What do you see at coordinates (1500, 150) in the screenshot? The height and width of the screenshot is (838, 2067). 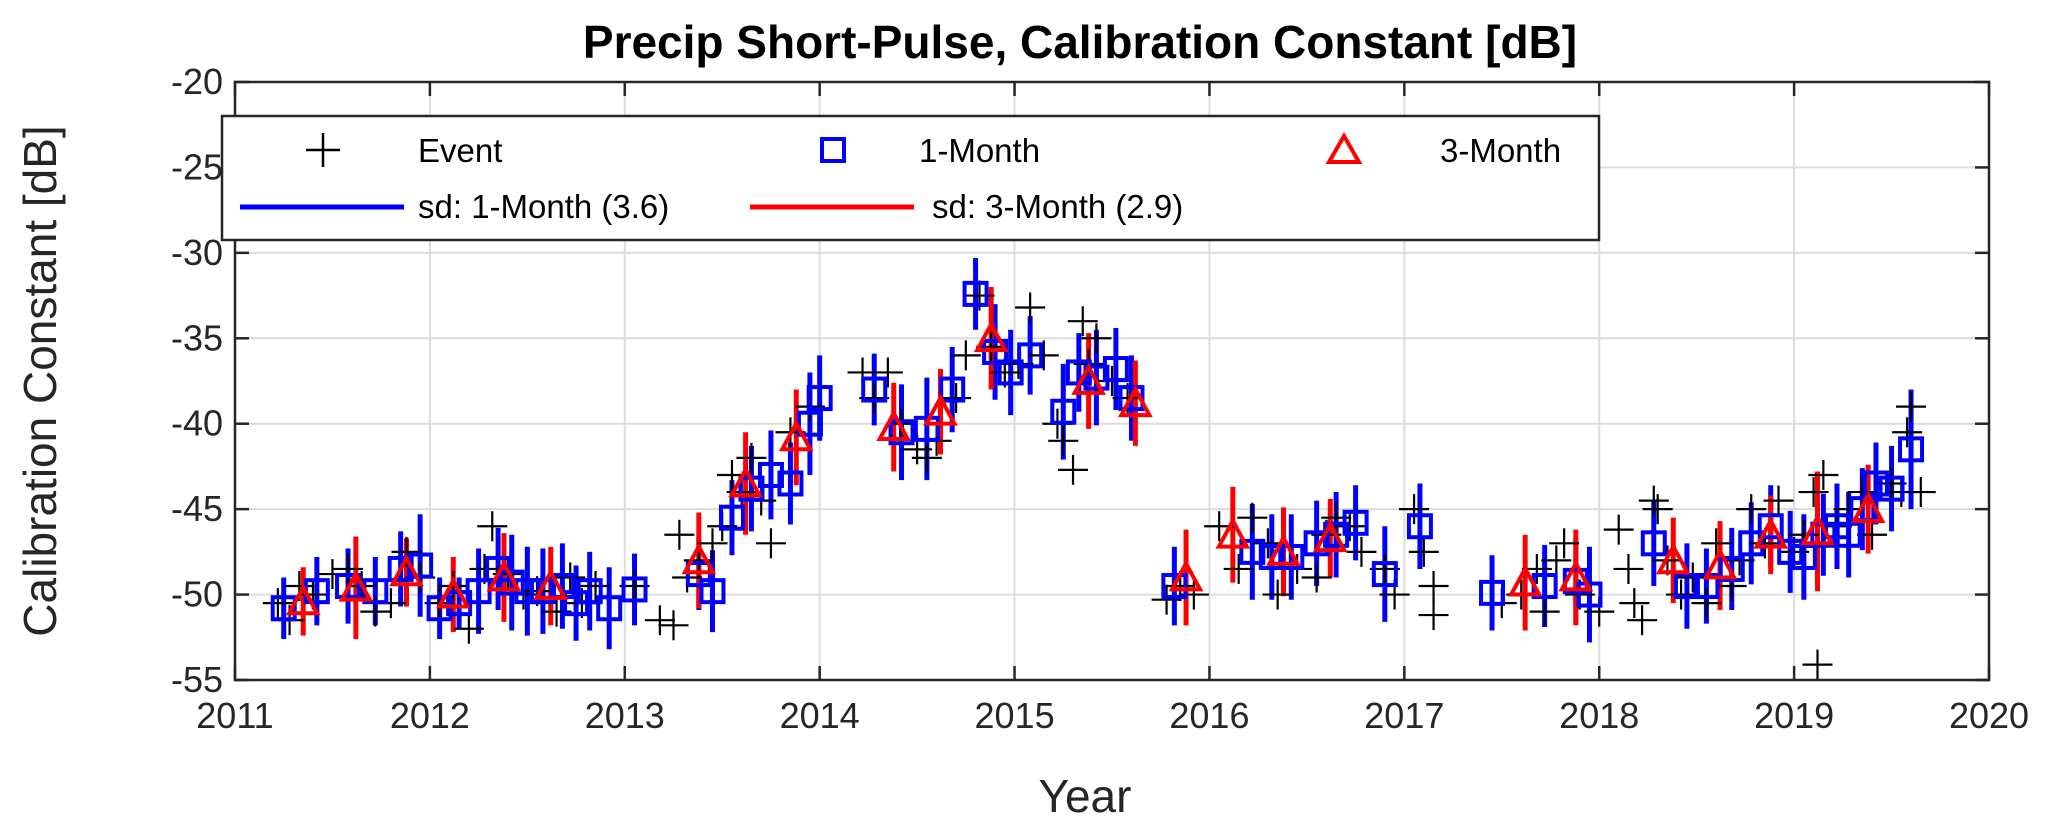 I see `legend-three-month-label: 3-Month` at bounding box center [1500, 150].